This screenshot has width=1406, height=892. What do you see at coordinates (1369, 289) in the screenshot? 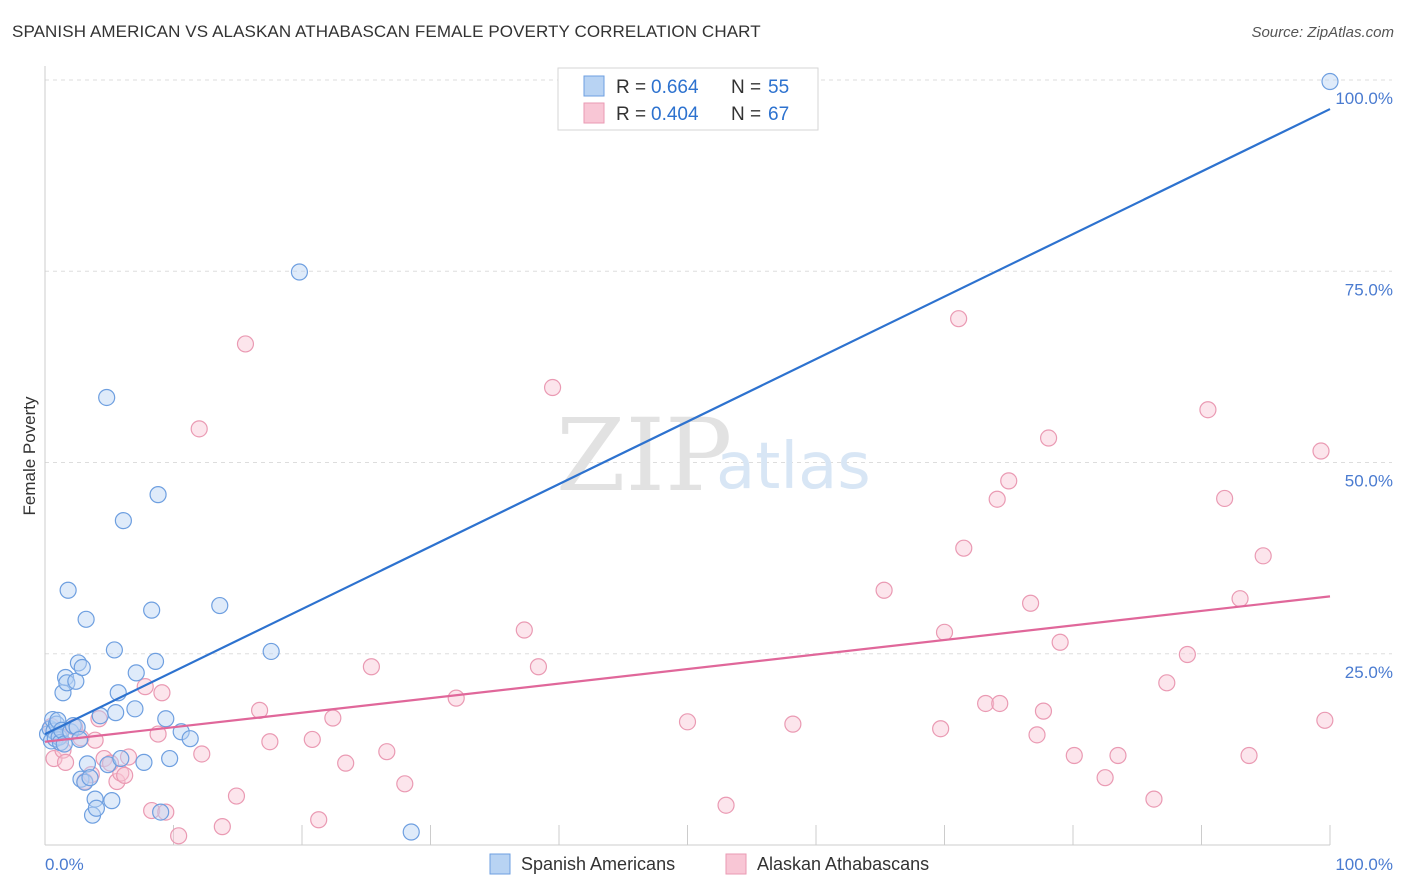
I see `y-tick-label: 75.0%` at bounding box center [1369, 289].